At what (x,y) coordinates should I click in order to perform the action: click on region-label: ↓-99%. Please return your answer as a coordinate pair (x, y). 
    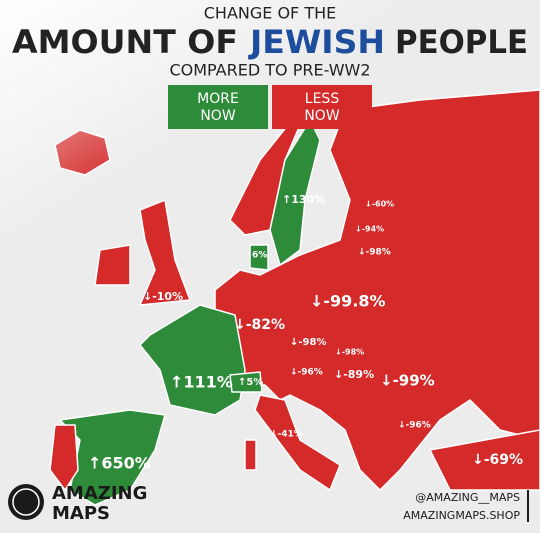
    Looking at the image, I should click on (407, 381).